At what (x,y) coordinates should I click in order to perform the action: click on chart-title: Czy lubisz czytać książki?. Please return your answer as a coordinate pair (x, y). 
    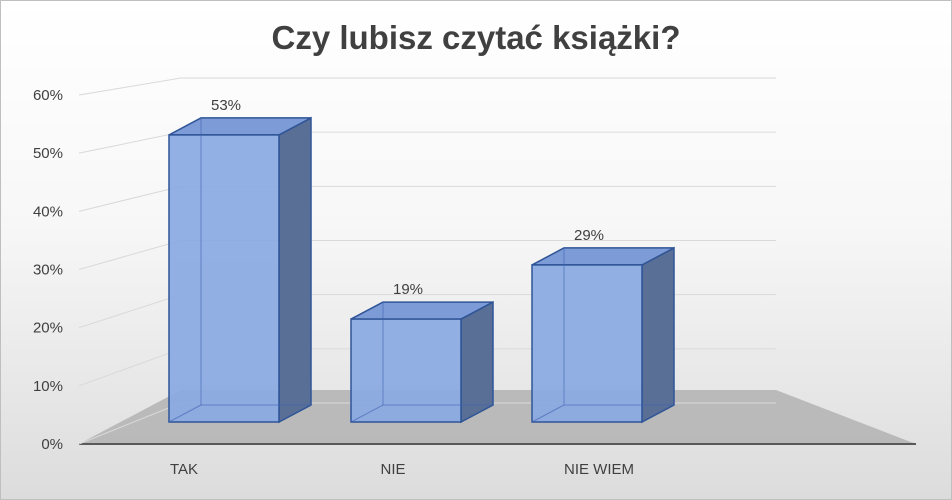
    Looking at the image, I should click on (476, 37).